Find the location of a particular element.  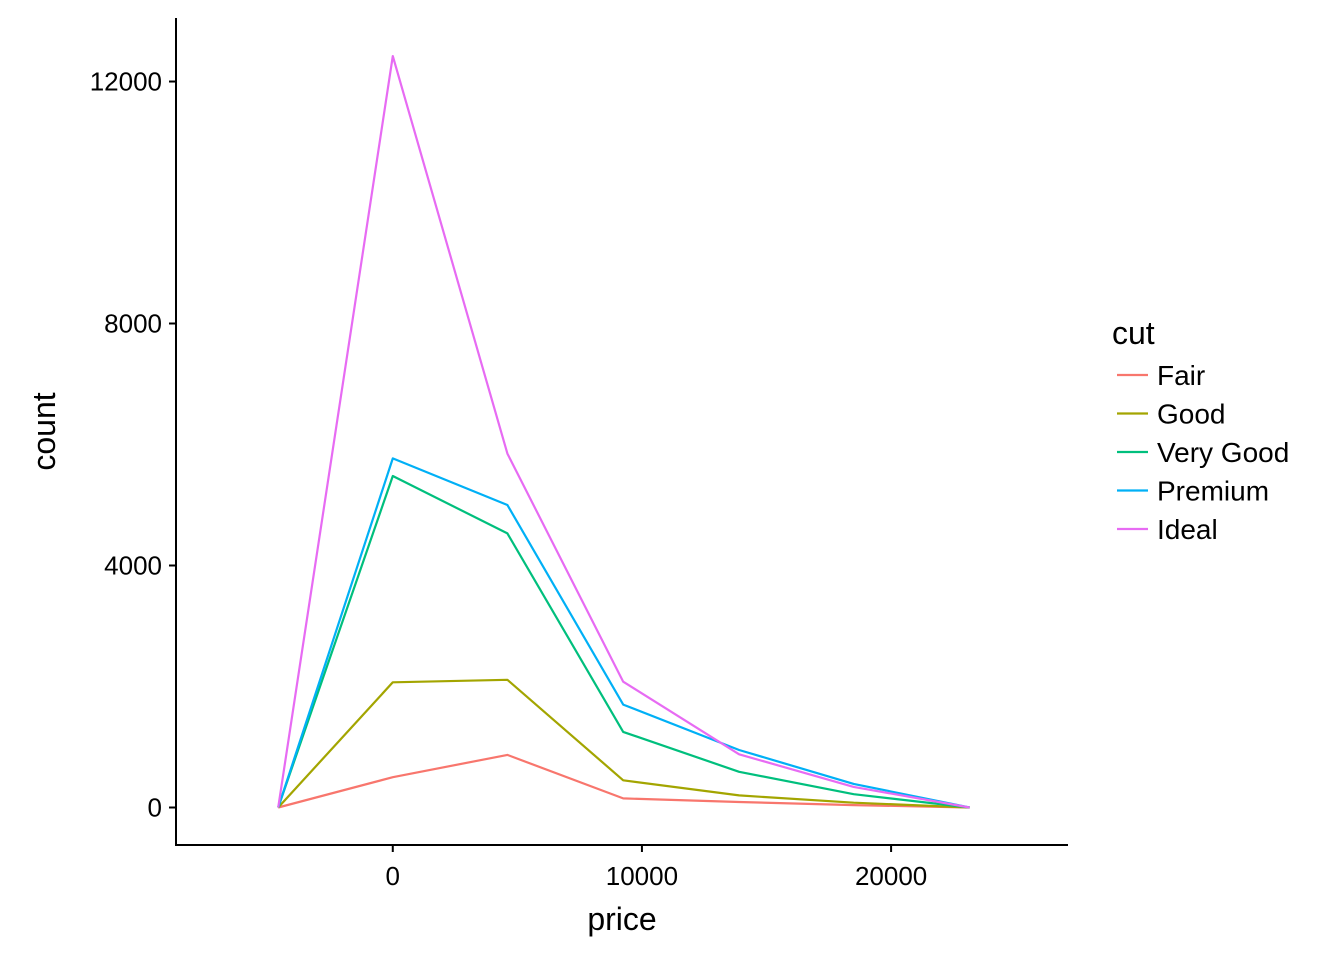

legend-item-good: Good is located at coordinates (1171, 414).